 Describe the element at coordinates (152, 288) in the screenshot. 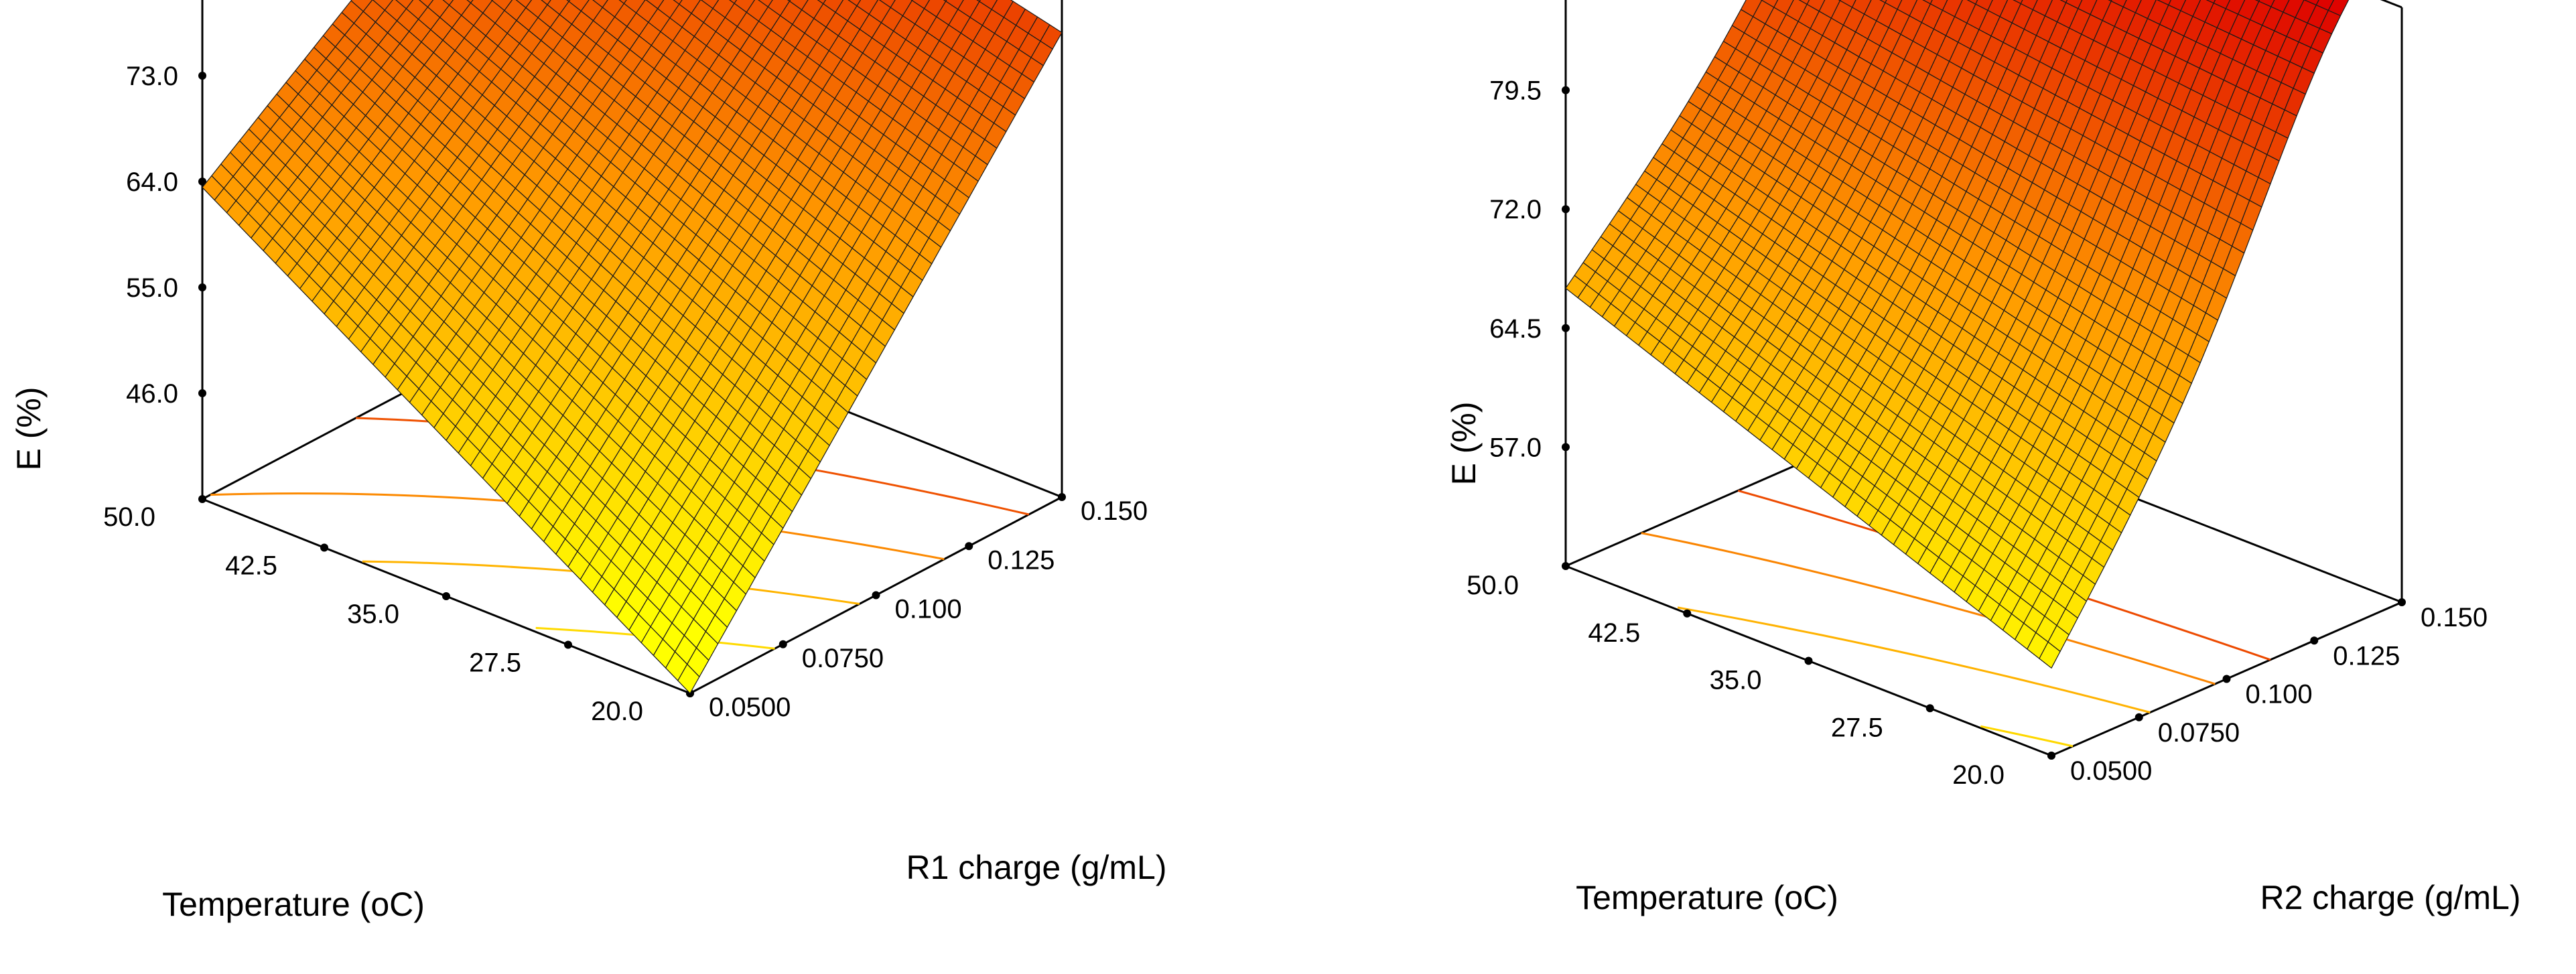

I see `z-tick-label: 55.0` at that location.